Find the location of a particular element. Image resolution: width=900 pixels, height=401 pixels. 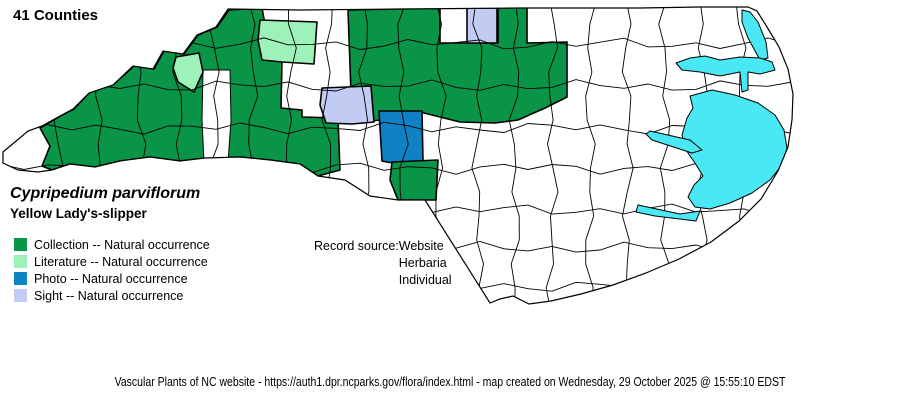

legend-item-photo: Photo -- Natural occurrence is located at coordinates (112, 278).